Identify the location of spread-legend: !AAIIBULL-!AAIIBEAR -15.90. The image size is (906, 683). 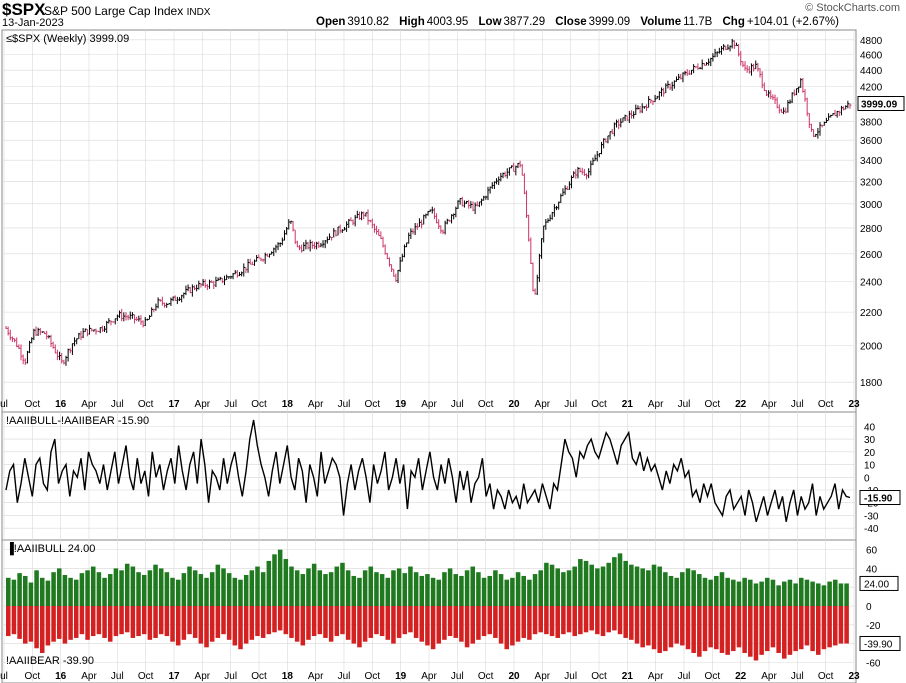
(77, 421).